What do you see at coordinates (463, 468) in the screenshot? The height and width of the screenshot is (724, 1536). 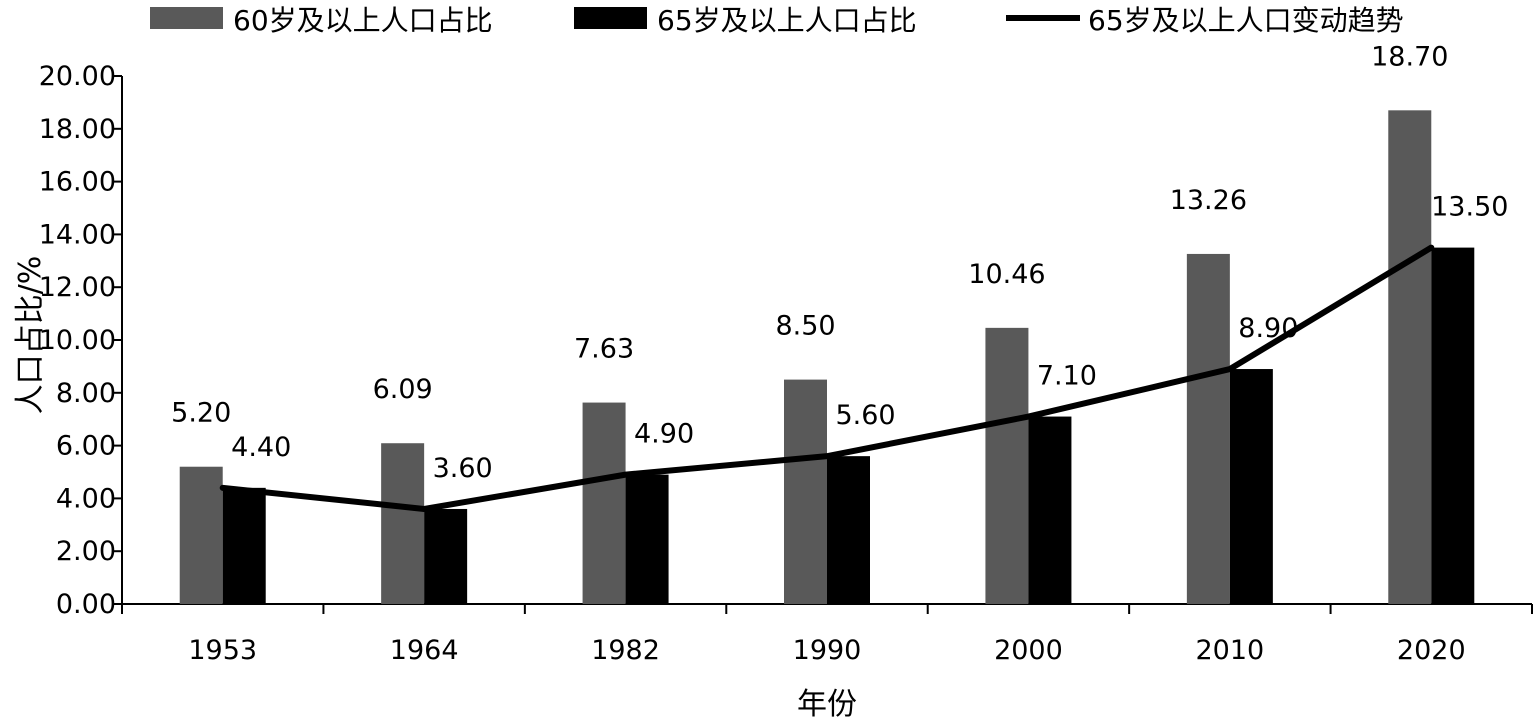 I see `data-label-65plus: 3.60` at bounding box center [463, 468].